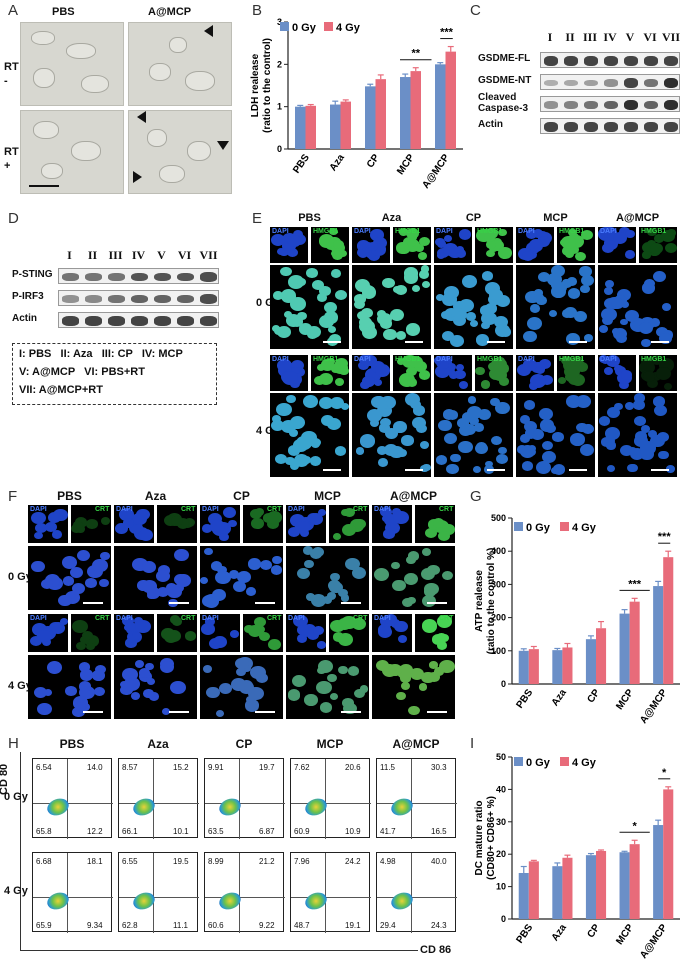  I want to click on flow-plot: 4.98 40.0 29.4 24.3, so click(416, 892).